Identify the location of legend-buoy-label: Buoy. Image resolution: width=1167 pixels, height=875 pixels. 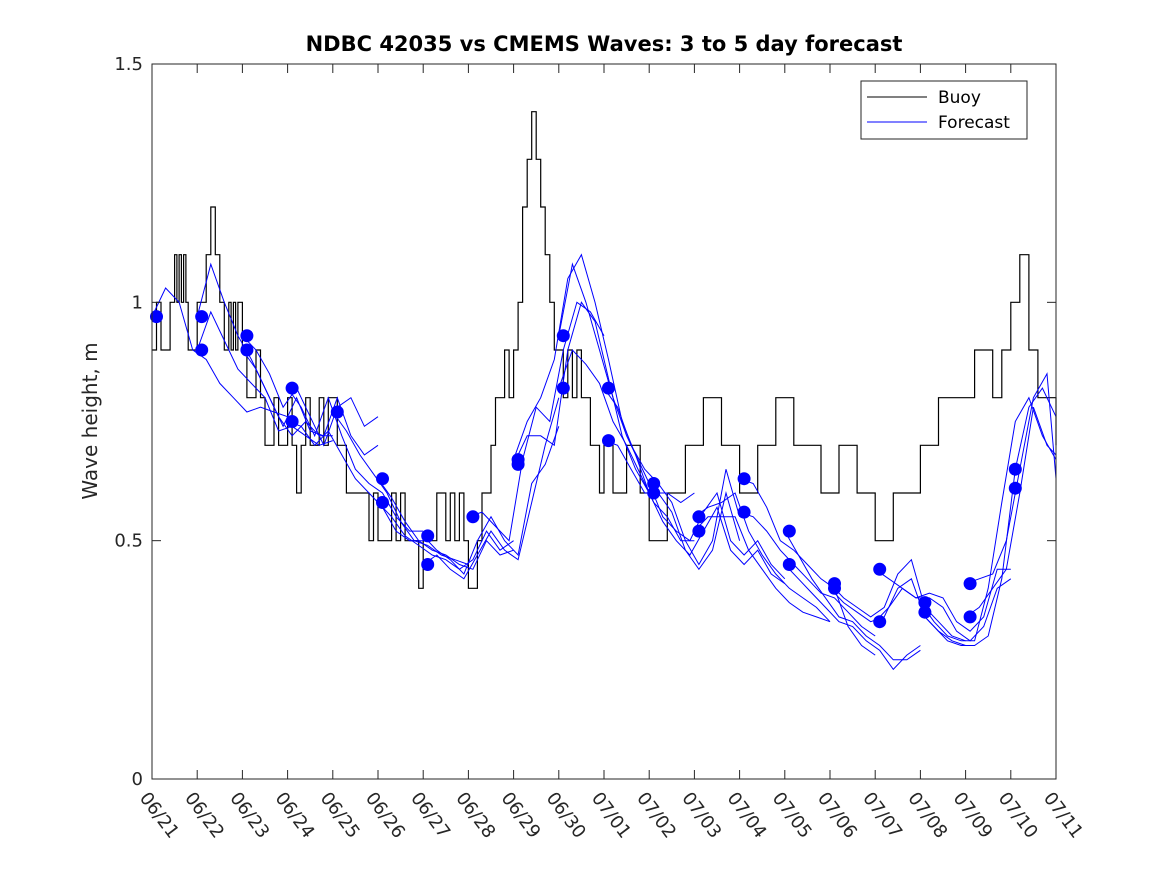
(959, 98).